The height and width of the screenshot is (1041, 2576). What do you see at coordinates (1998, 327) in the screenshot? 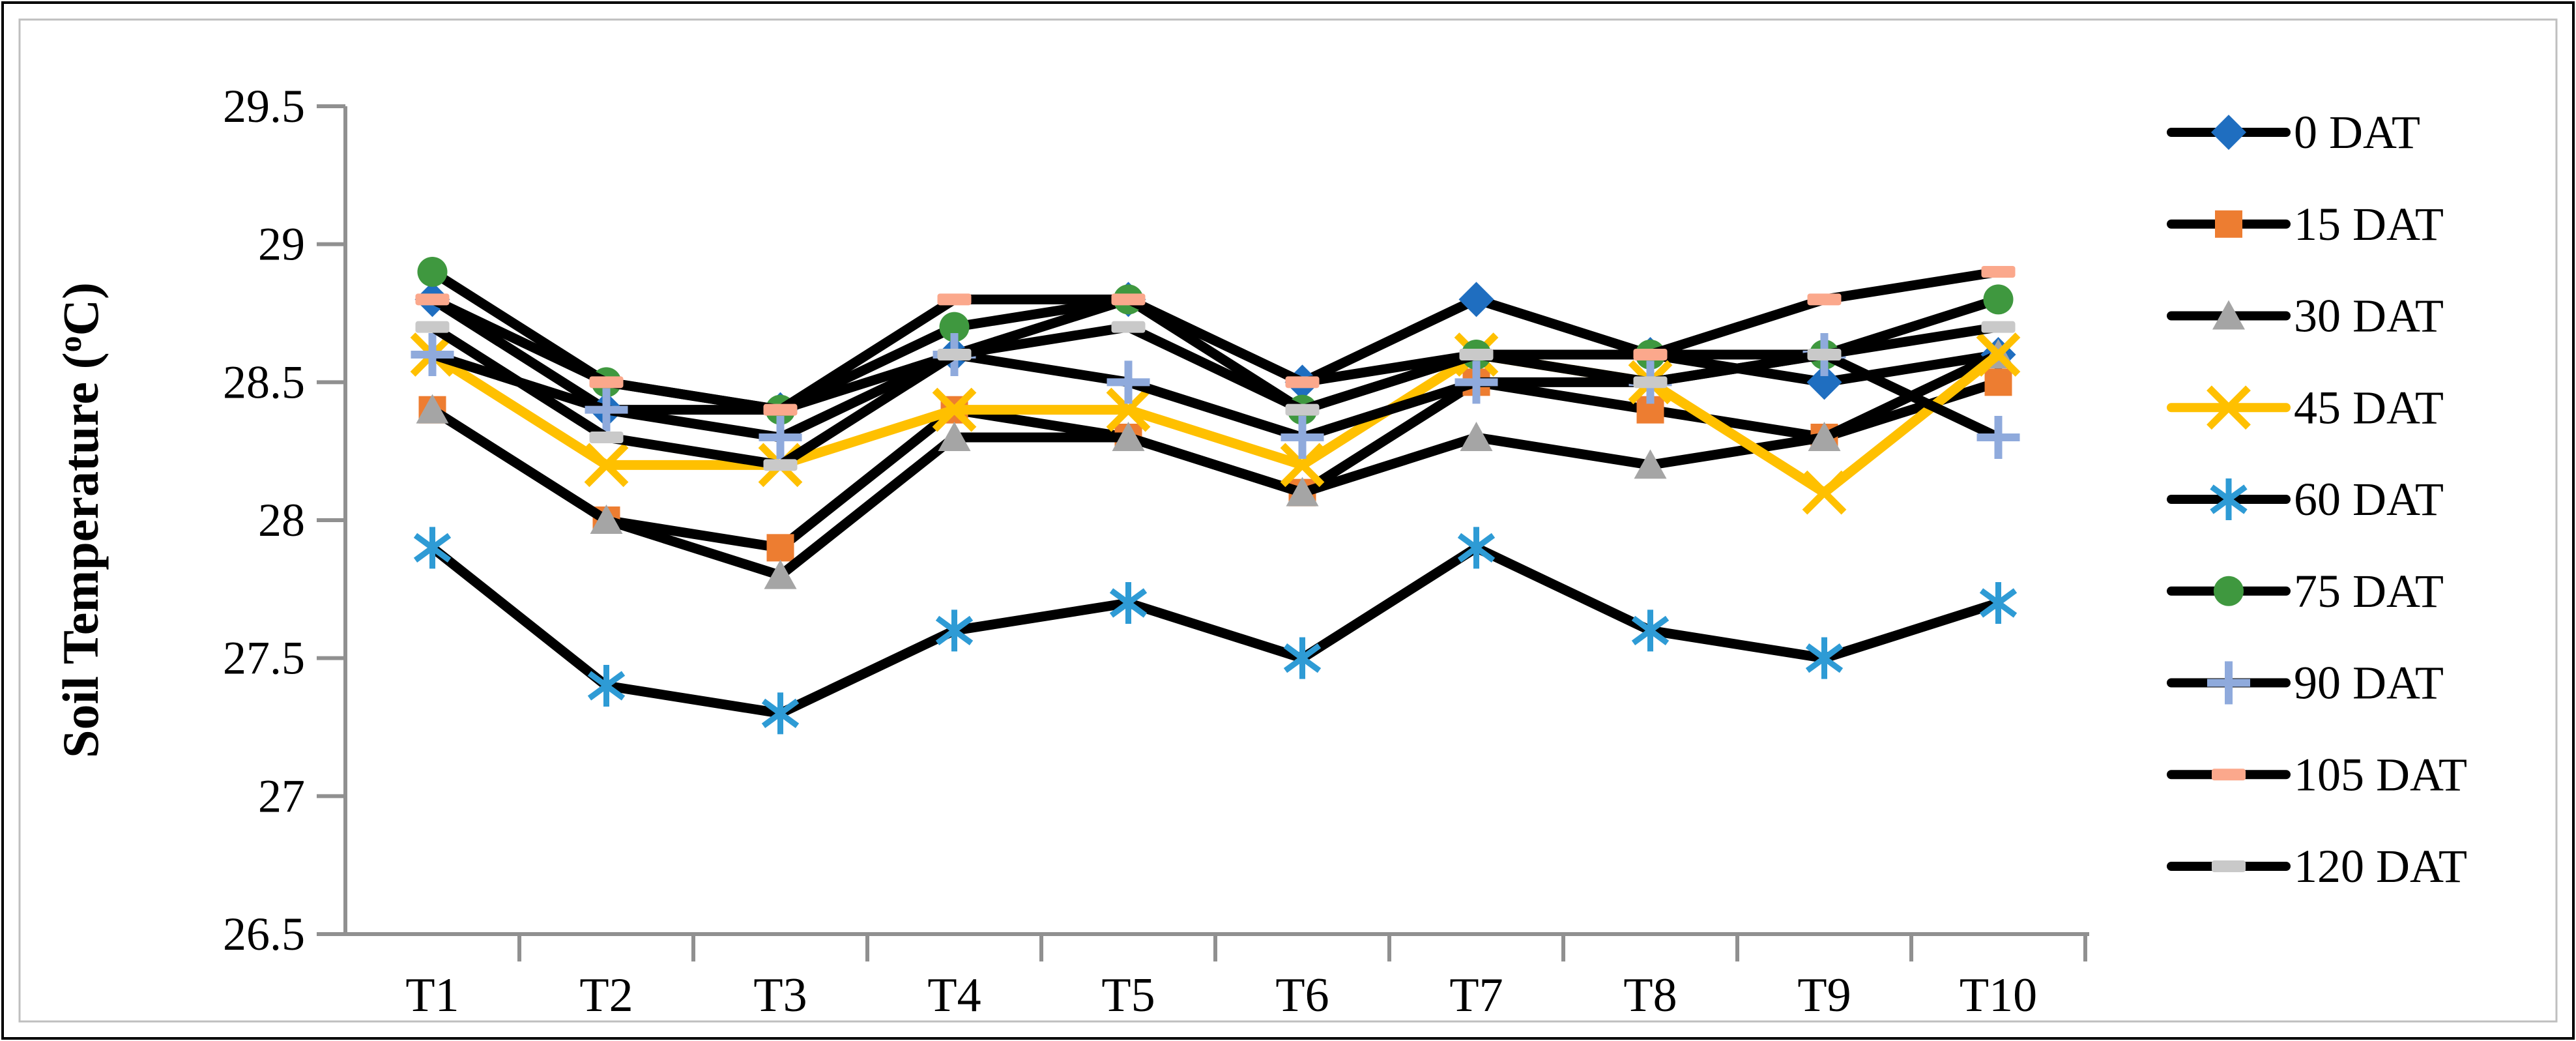
I see `marker-120-dat-t10` at bounding box center [1998, 327].